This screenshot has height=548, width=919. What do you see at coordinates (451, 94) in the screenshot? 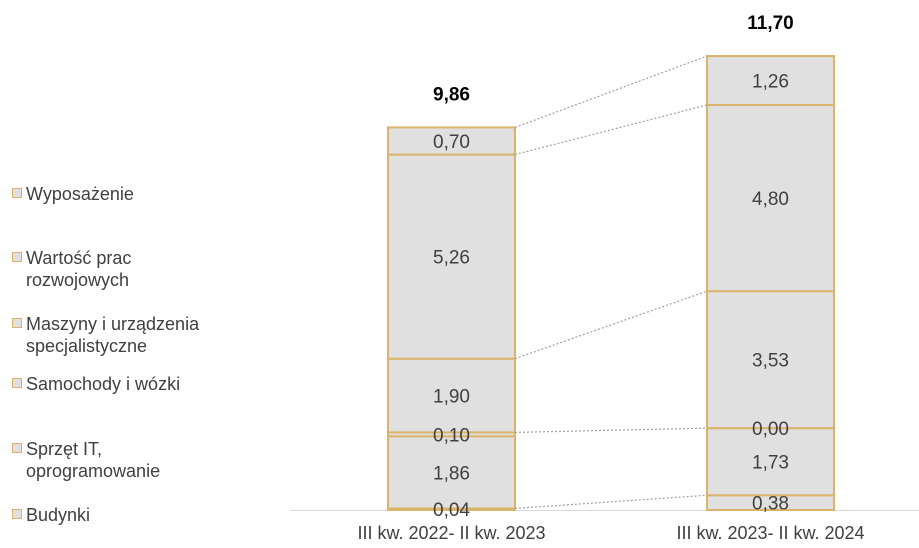
I see `bar-total-label: 9,86` at bounding box center [451, 94].